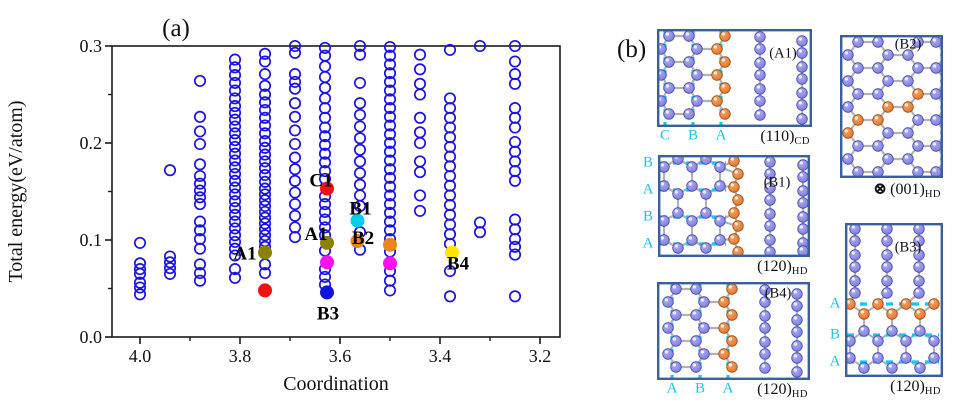 The width and height of the screenshot is (960, 402). What do you see at coordinates (835, 334) in the screenshot?
I see `stacking-label: B` at bounding box center [835, 334].